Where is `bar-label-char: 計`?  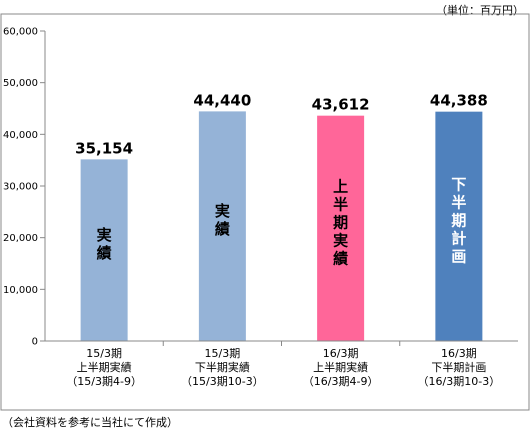 bar-label-char: 計 is located at coordinates (458, 238).